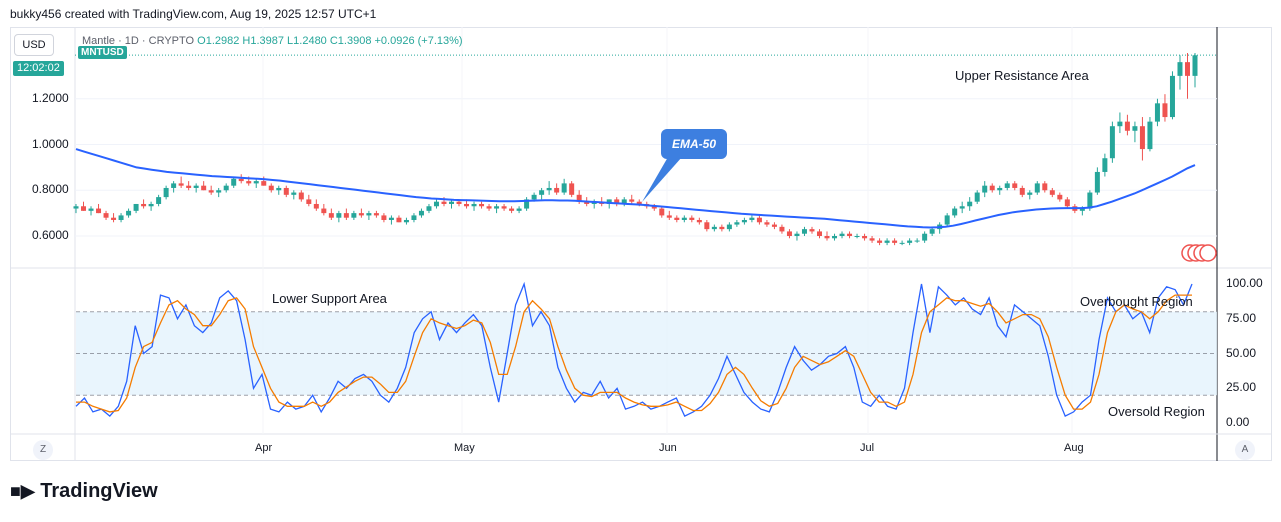 The image size is (1281, 522). I want to click on time-tick-label: Jul, so click(867, 448).